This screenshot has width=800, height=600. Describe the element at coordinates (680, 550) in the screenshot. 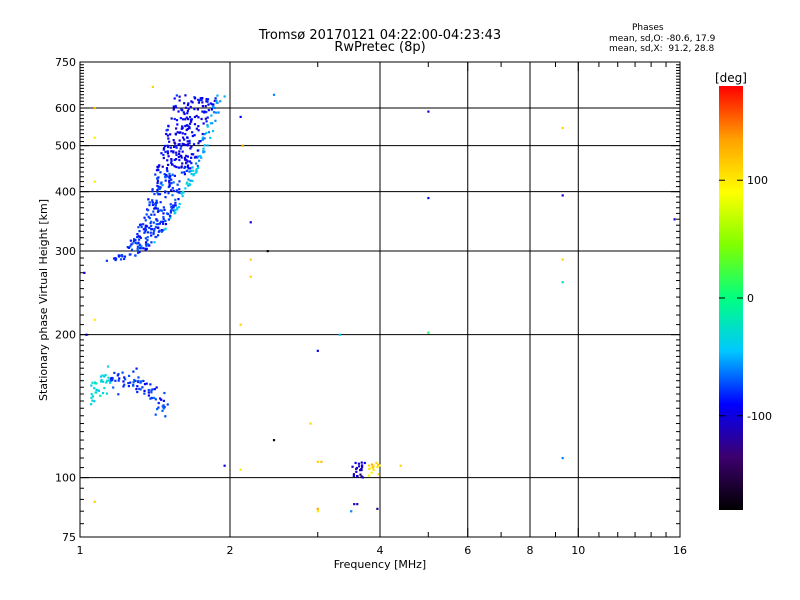

I see `x-tick-label: 16` at that location.